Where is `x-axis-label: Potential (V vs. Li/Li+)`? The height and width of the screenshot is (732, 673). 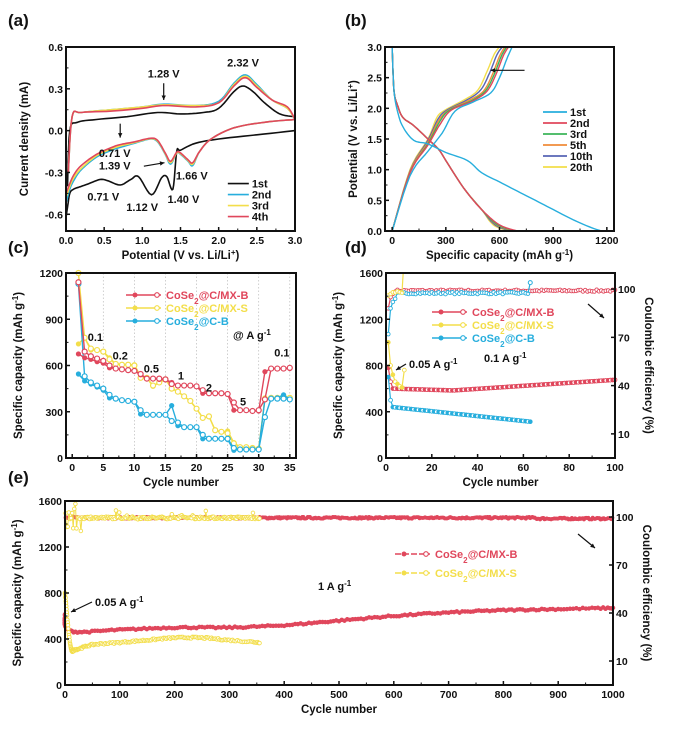
x-axis-label: Potential (V vs. Li/Li+) is located at coordinates (181, 255).